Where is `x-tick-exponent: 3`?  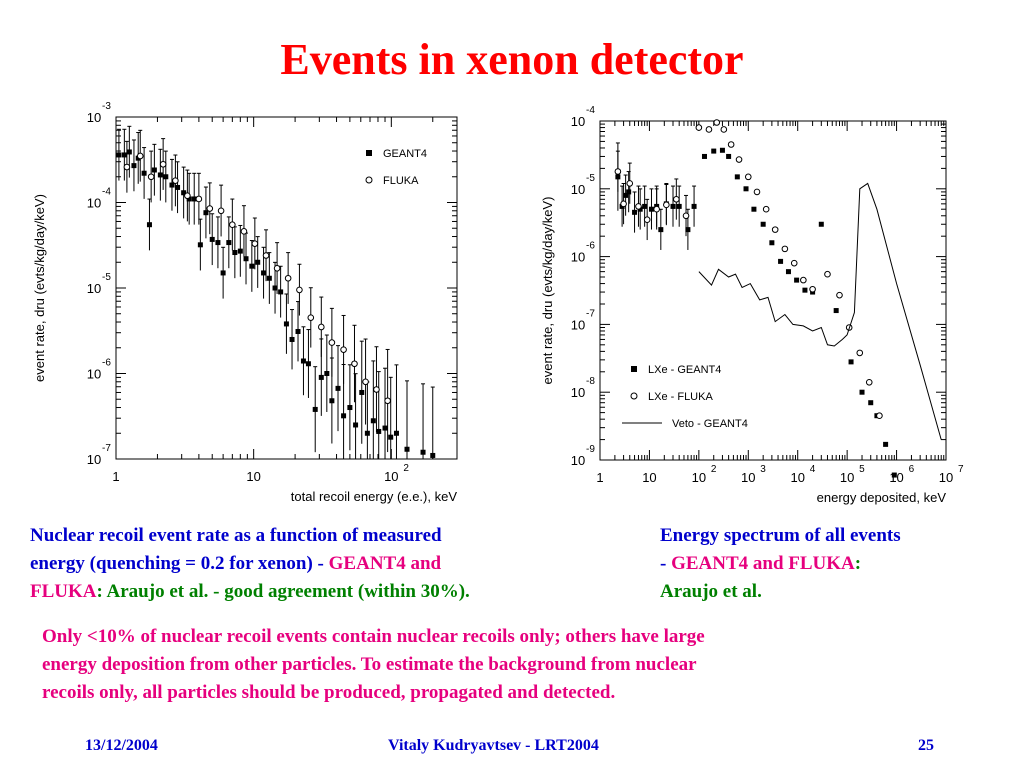 x-tick-exponent: 3 is located at coordinates (763, 469).